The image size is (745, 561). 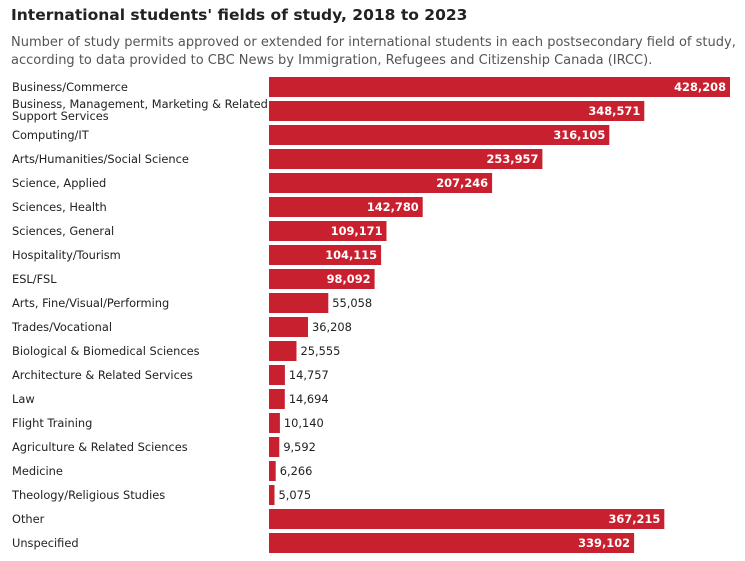 I want to click on value-label-agriculture-related-sciences: 9,592, so click(x=299, y=447).